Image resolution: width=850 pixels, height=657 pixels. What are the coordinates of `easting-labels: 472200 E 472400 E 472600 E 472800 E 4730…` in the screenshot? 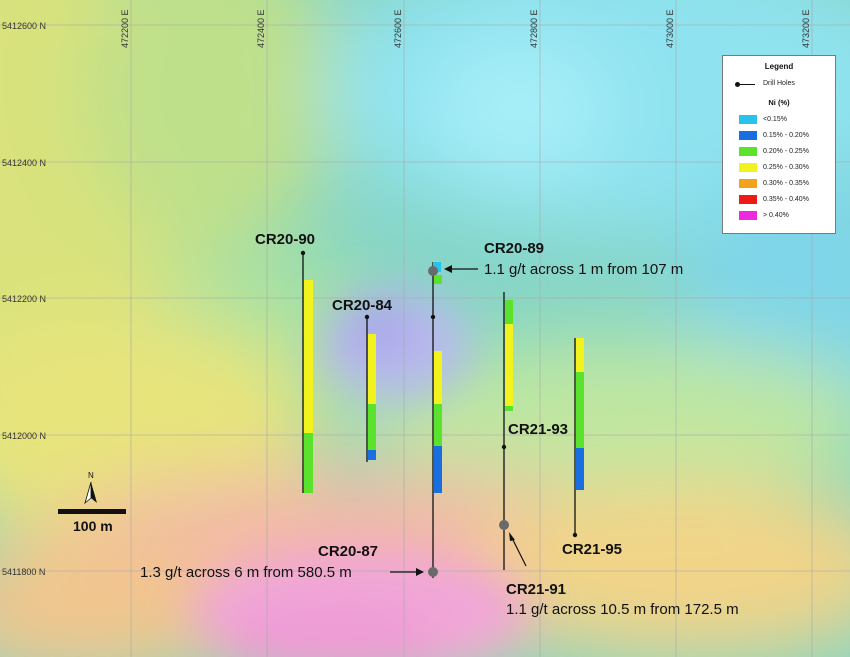 It's located at (465, 28).